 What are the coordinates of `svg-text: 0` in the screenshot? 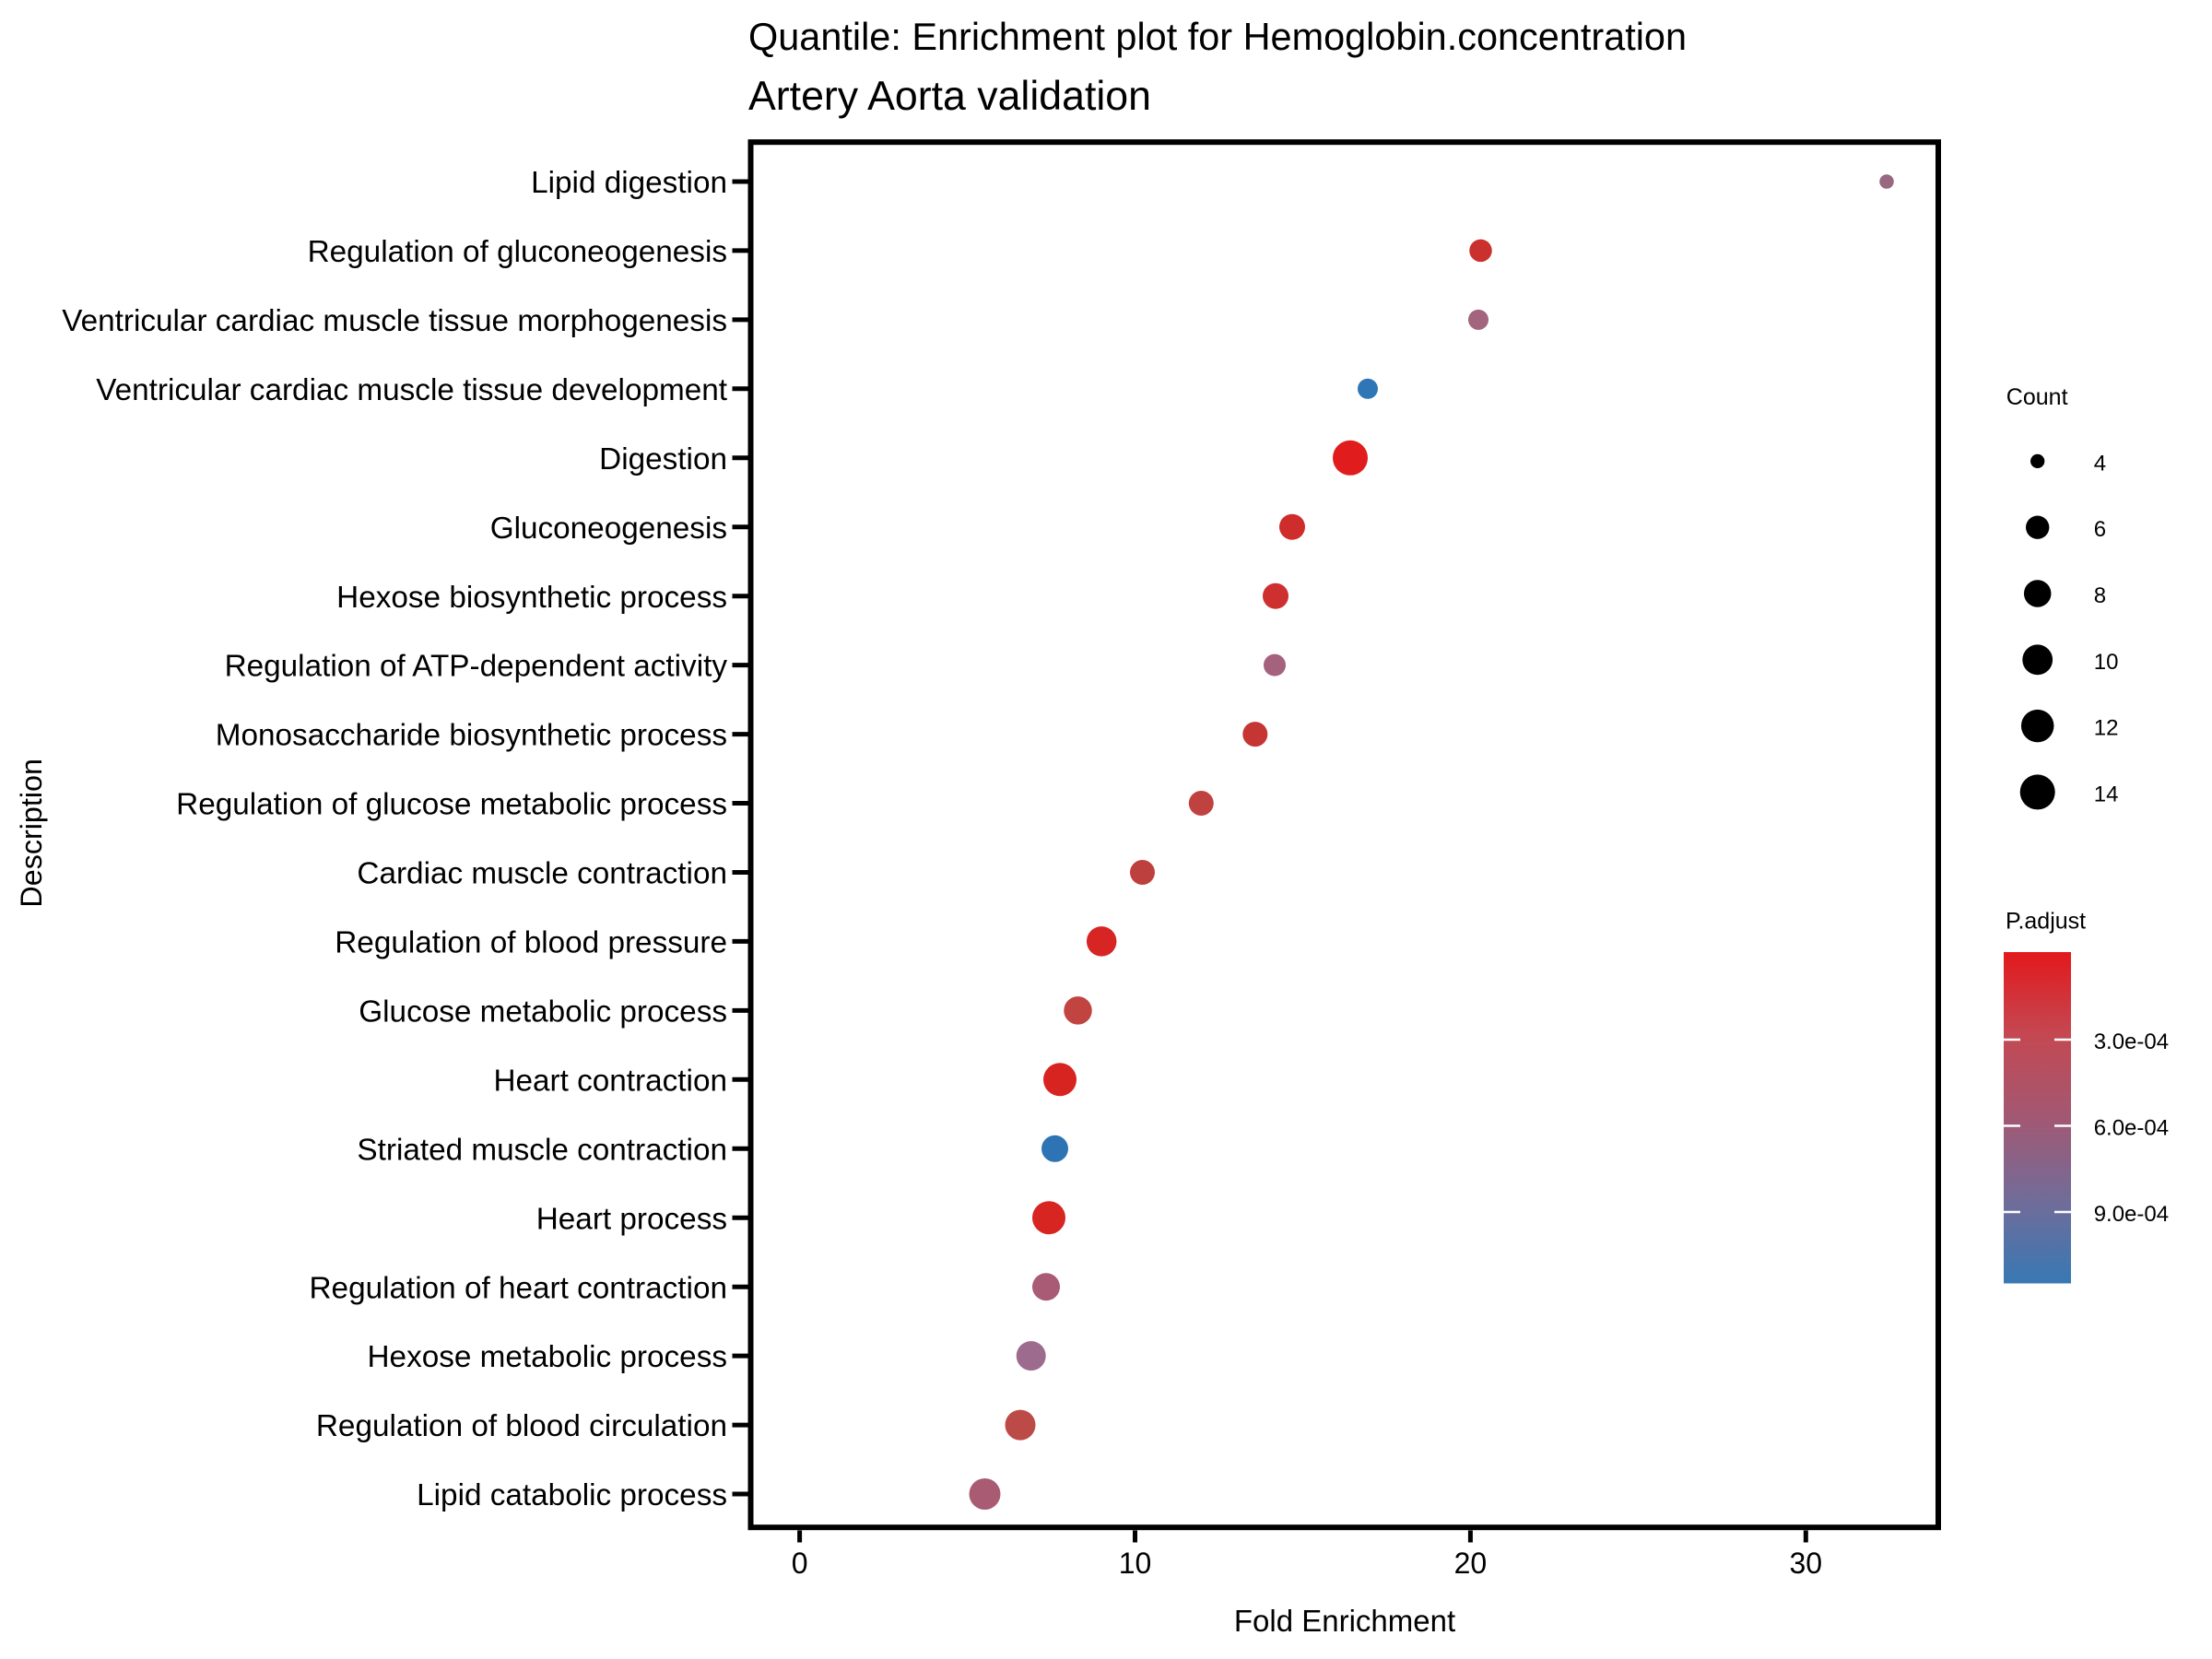 It's located at (800, 1563).